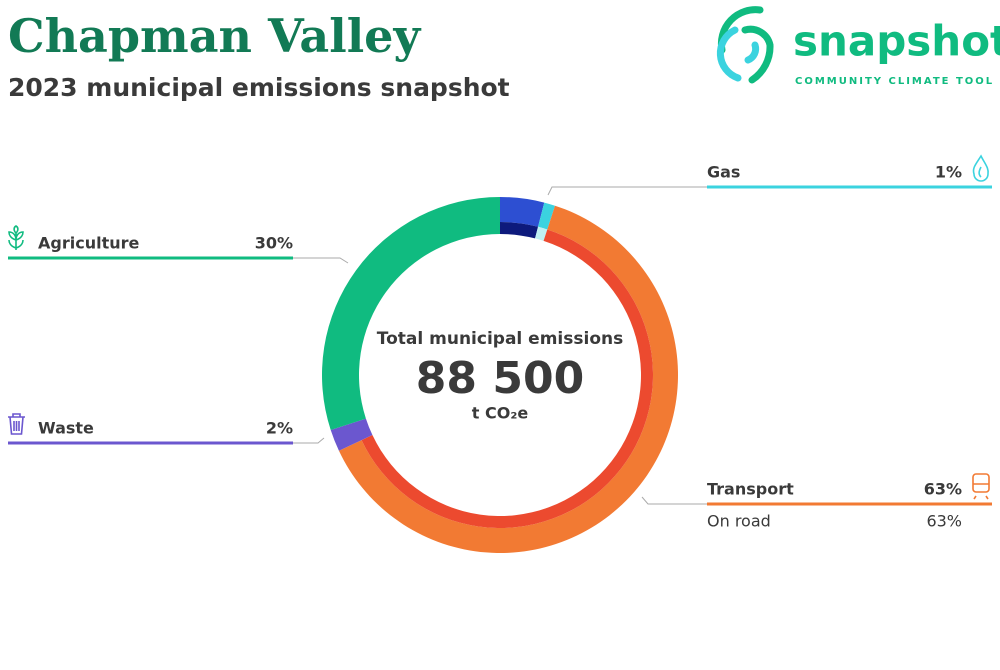  What do you see at coordinates (500, 413) in the screenshot?
I see `unit: t CO₂e` at bounding box center [500, 413].